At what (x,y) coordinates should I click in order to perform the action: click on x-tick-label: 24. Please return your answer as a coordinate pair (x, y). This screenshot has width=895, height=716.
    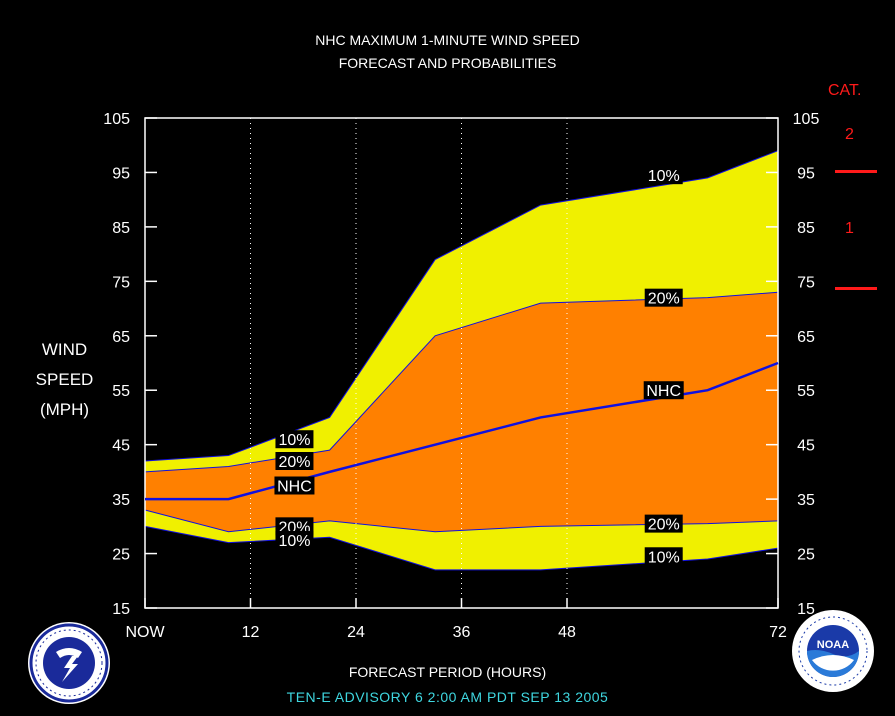
    Looking at the image, I should click on (356, 632).